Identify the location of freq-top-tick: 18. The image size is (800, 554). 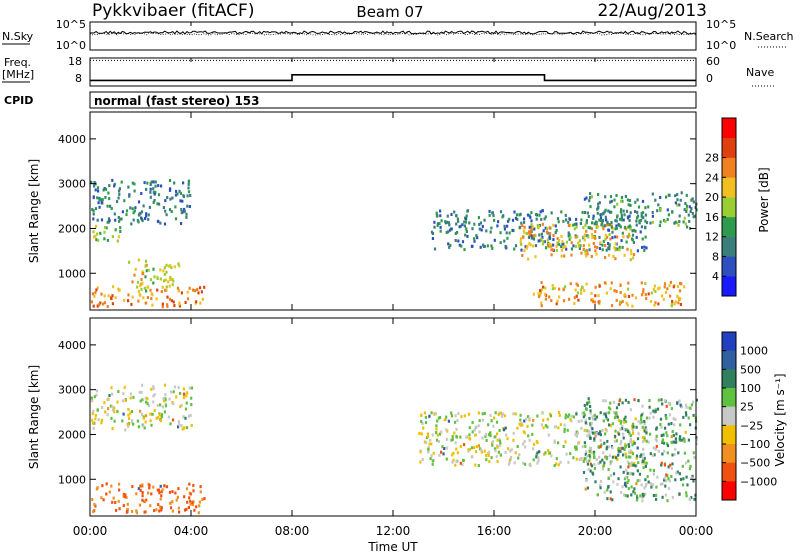
(75, 61).